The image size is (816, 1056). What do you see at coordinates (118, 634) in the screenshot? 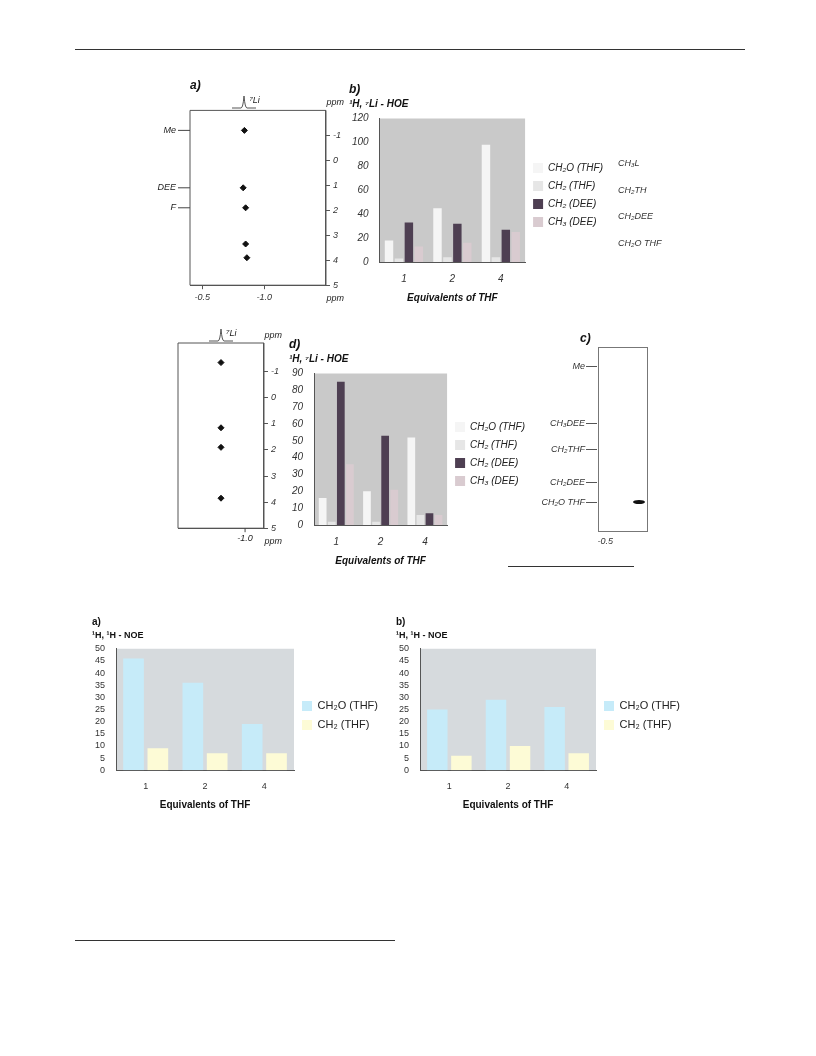
I see `y-axis-title: ¹H, ¹H - NOE` at bounding box center [118, 634].